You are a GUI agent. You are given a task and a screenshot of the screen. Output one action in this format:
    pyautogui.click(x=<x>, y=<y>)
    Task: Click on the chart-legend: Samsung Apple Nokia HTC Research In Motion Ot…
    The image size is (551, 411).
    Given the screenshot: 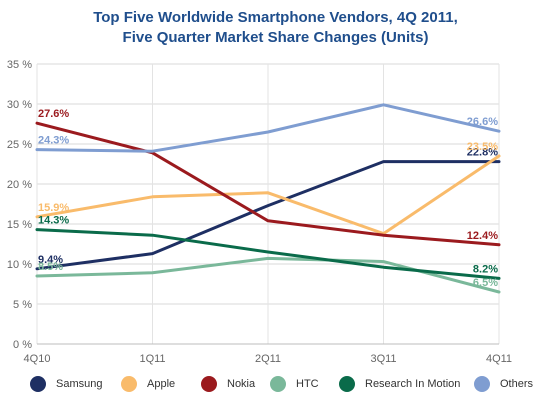 What is the action you would take?
    pyautogui.click(x=275, y=387)
    